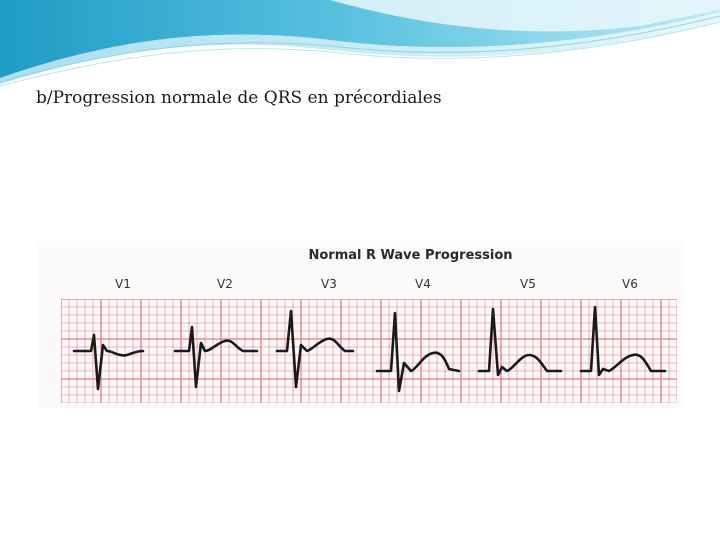 The image size is (720, 540). Describe the element at coordinates (418, 352) in the screenshot. I see `ecg-trace-v4` at that location.